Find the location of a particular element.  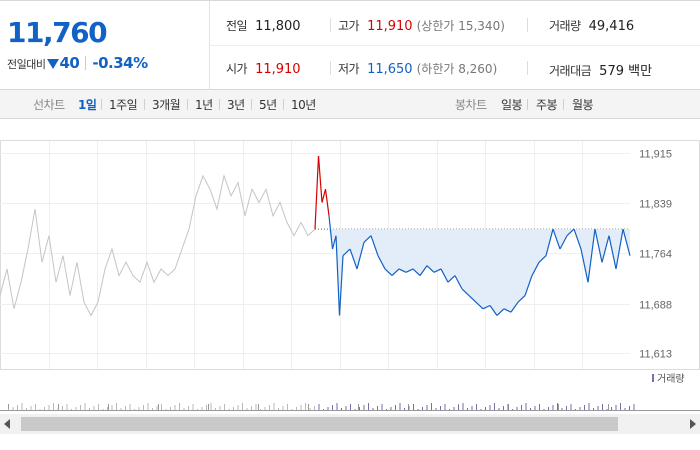

tab-monthly-candle: 월봉 is located at coordinates (583, 105).